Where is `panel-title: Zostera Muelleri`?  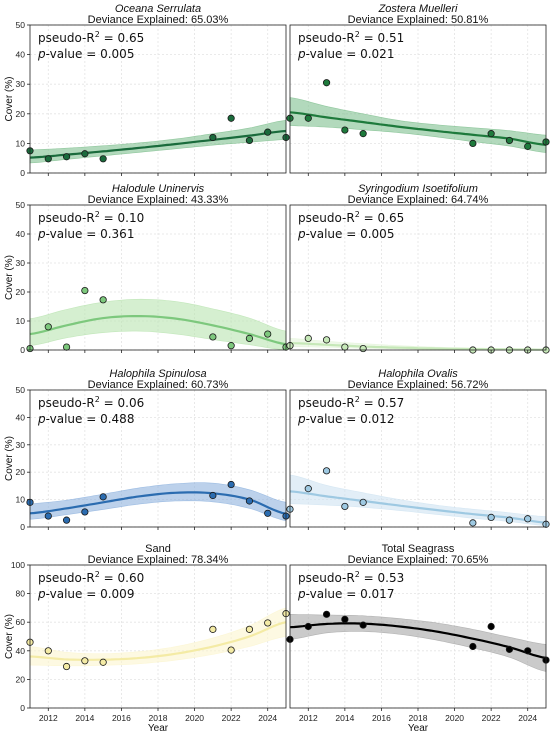
panel-title: Zostera Muelleri is located at coordinates (418, 9).